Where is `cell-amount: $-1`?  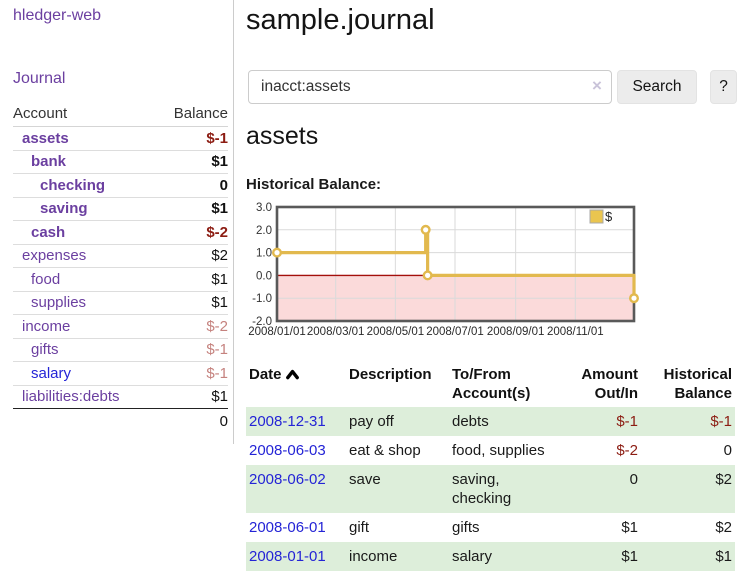
cell-amount: $-1 is located at coordinates (600, 421).